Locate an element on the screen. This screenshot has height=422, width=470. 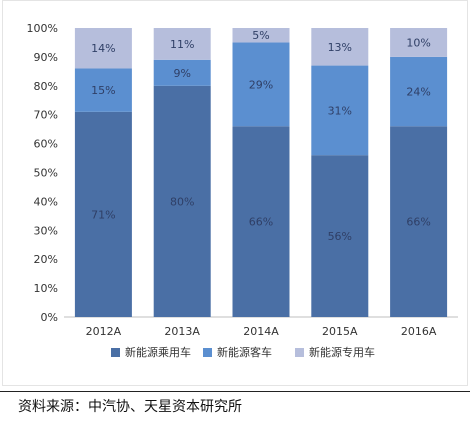
source-divider is located at coordinates (235, 391).